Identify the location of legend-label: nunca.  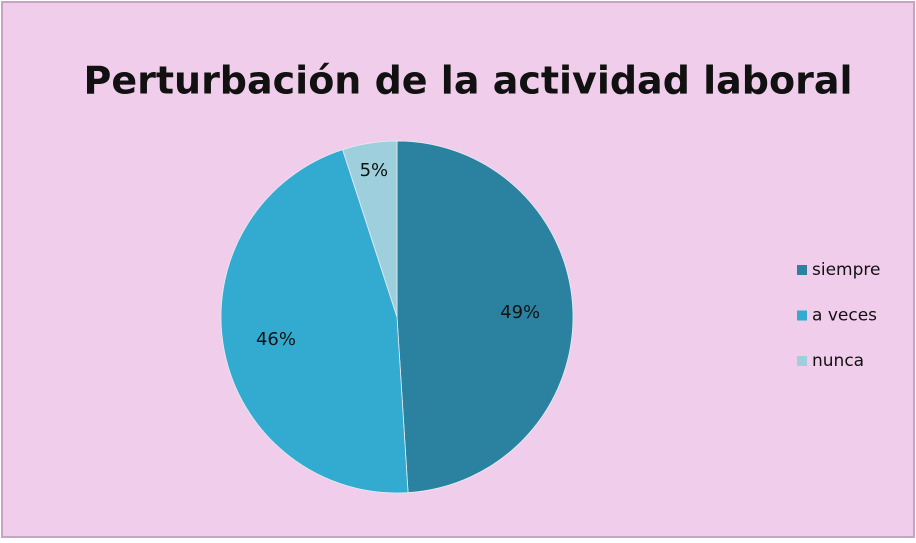
(838, 361).